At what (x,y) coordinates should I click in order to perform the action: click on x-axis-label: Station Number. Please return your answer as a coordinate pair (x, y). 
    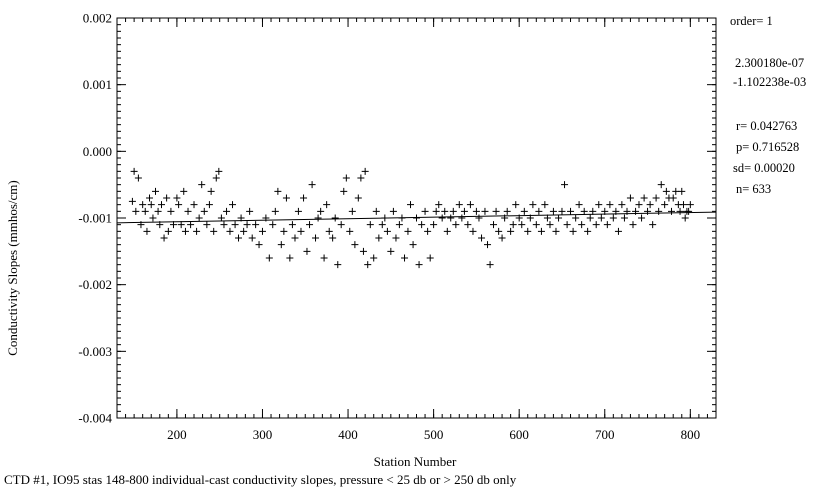
    Looking at the image, I should click on (415, 461).